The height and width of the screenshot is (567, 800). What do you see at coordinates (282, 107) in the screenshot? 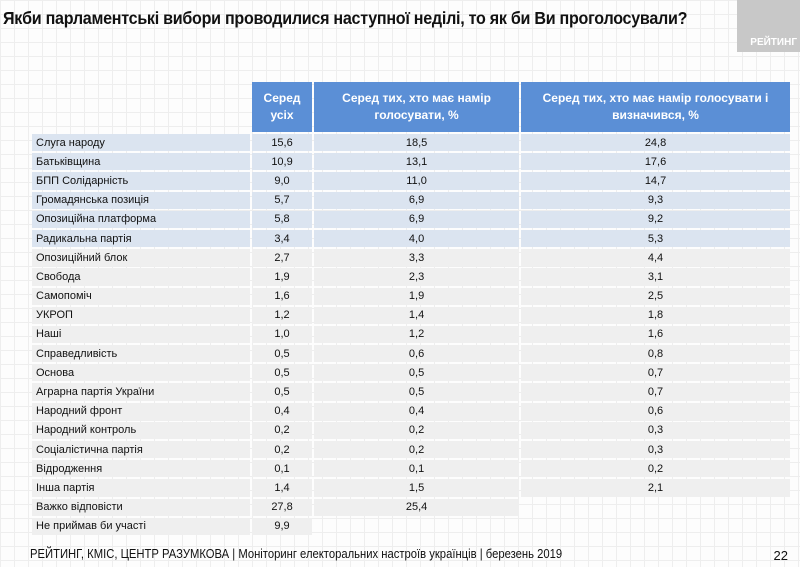
I see `header-all: Серед усіх` at bounding box center [282, 107].